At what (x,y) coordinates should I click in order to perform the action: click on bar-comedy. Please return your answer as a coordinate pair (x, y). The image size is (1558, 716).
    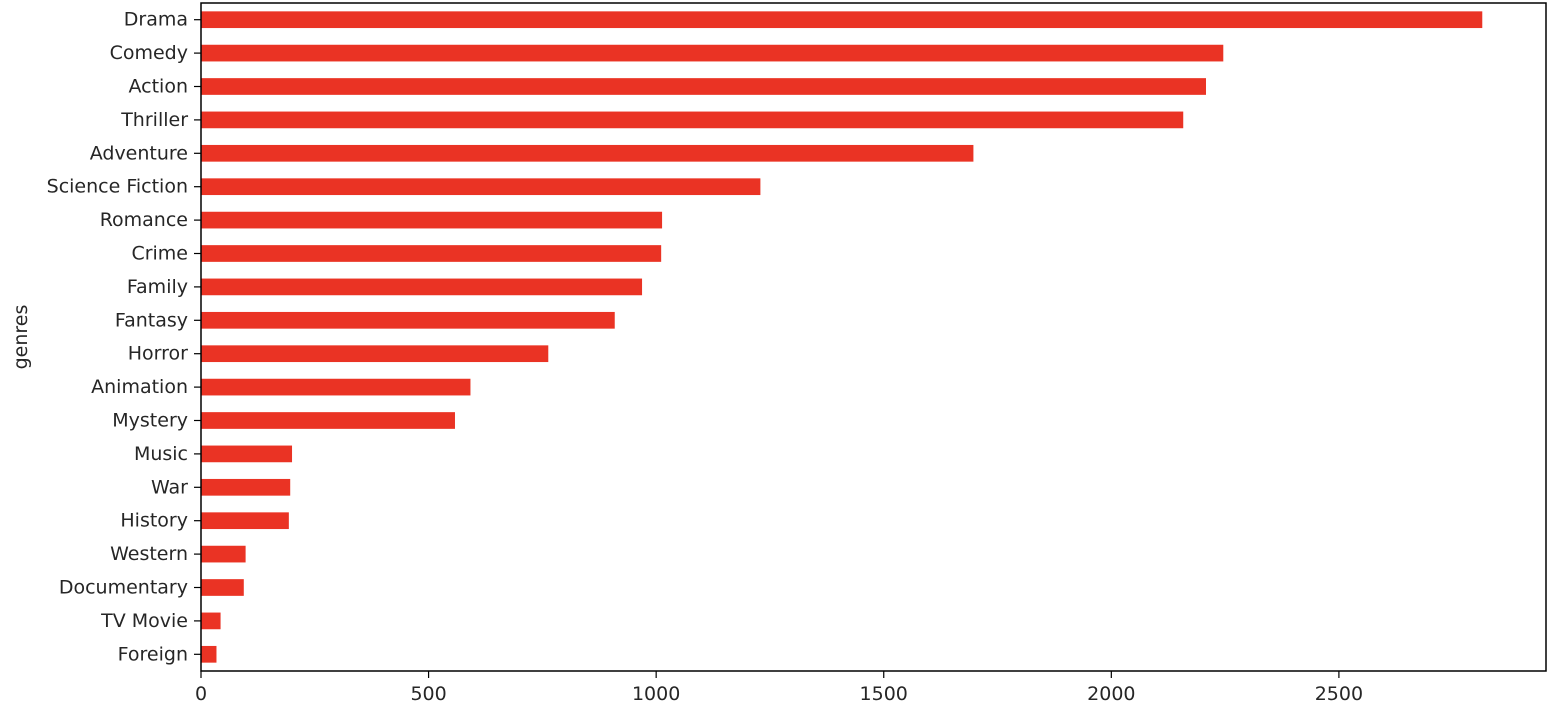
    Looking at the image, I should click on (712, 53).